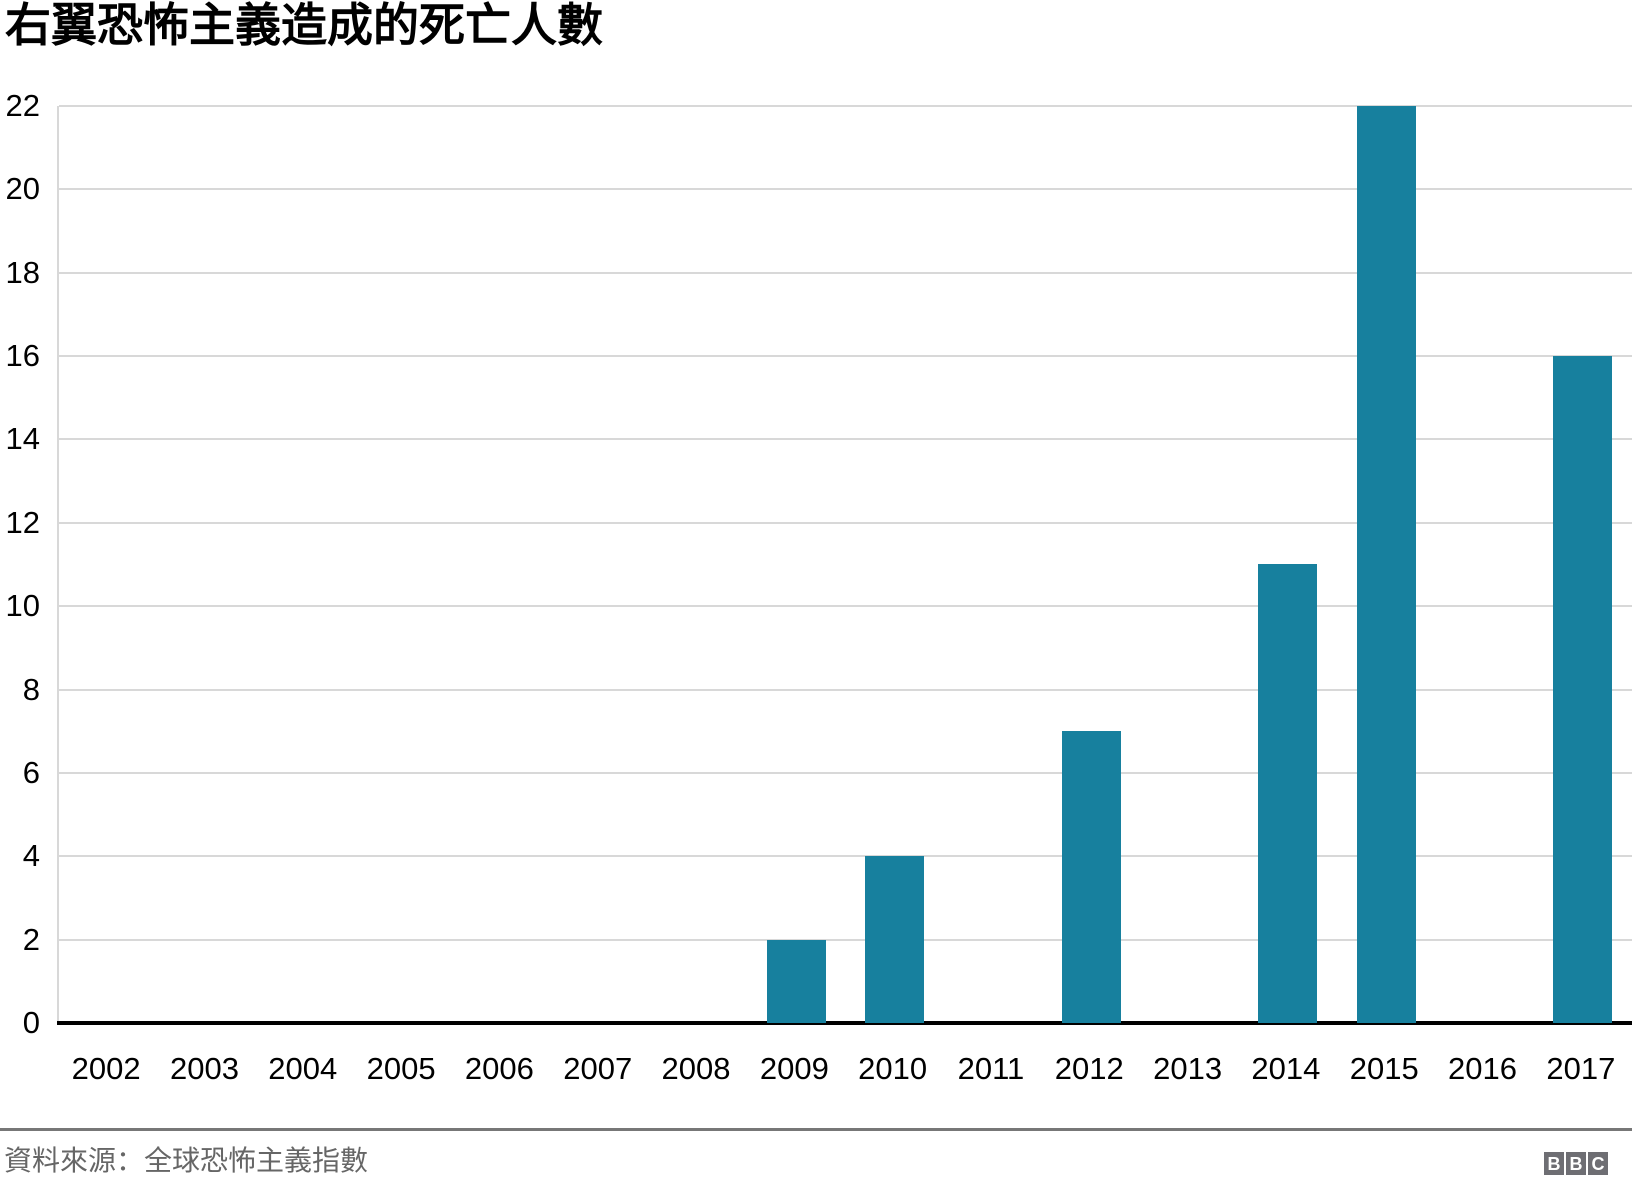 This screenshot has width=1632, height=1188. I want to click on y-tick-label-12: 12, so click(22, 522).